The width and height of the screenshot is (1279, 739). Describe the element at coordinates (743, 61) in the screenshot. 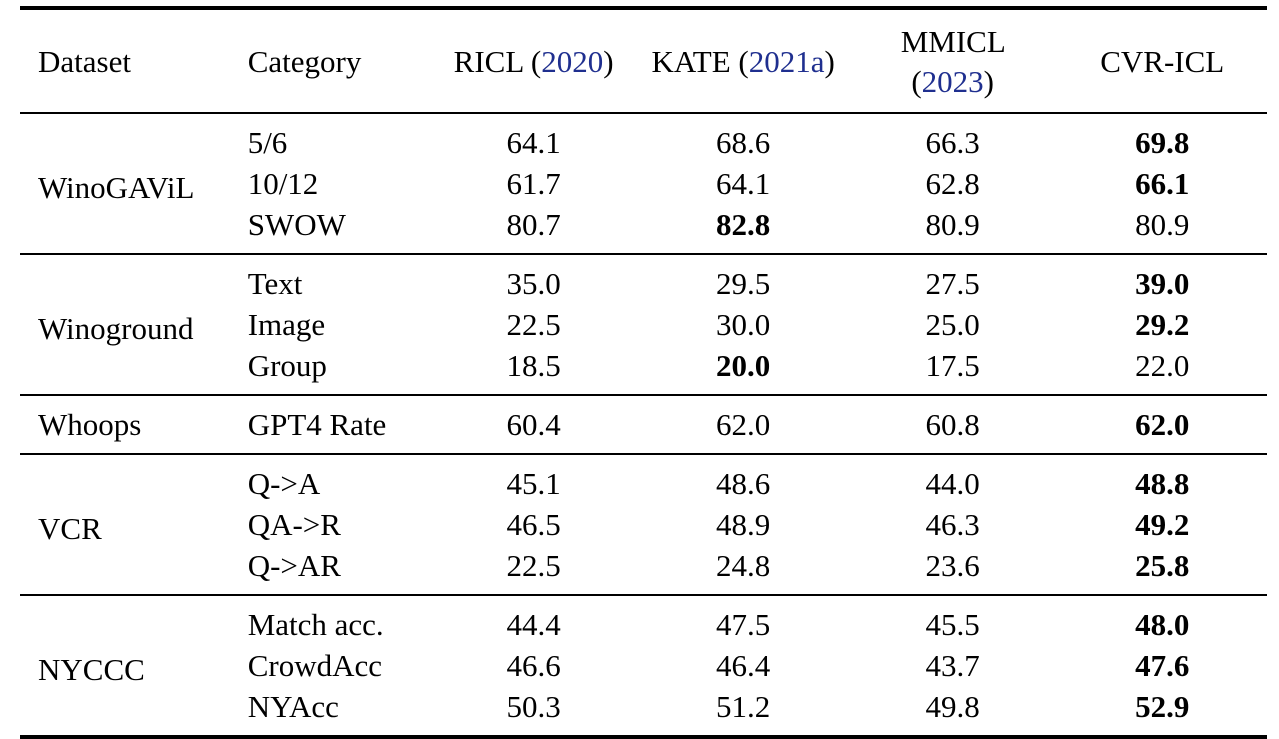

I see `header-kate: KATE (2021a)` at that location.